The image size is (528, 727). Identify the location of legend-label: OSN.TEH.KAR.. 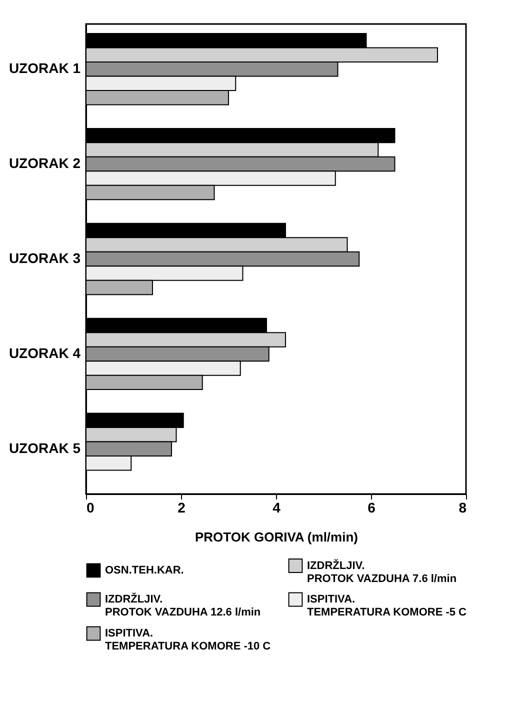
(144, 570).